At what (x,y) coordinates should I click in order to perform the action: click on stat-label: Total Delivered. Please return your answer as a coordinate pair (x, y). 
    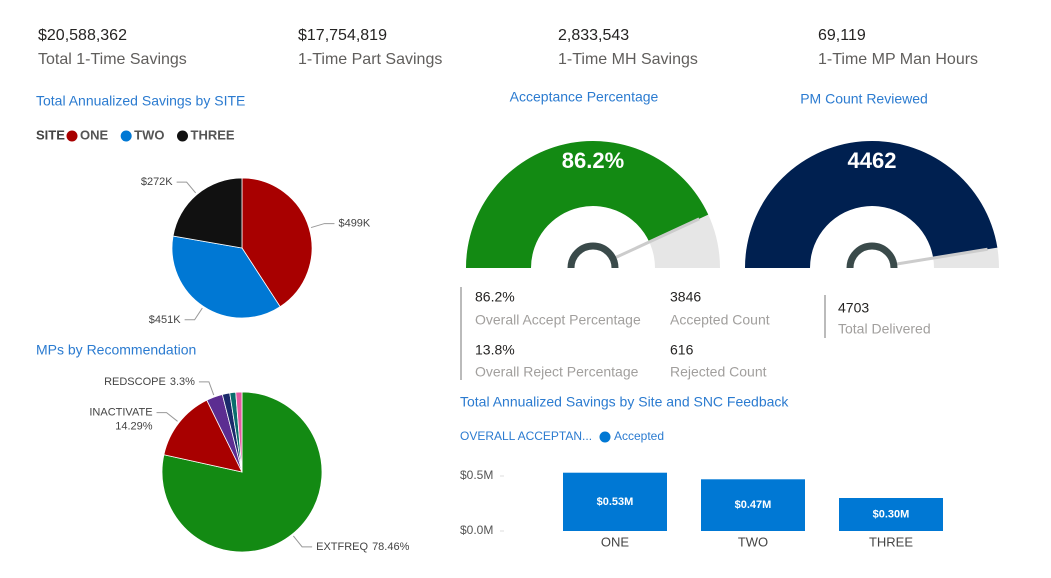
    Looking at the image, I should click on (884, 329).